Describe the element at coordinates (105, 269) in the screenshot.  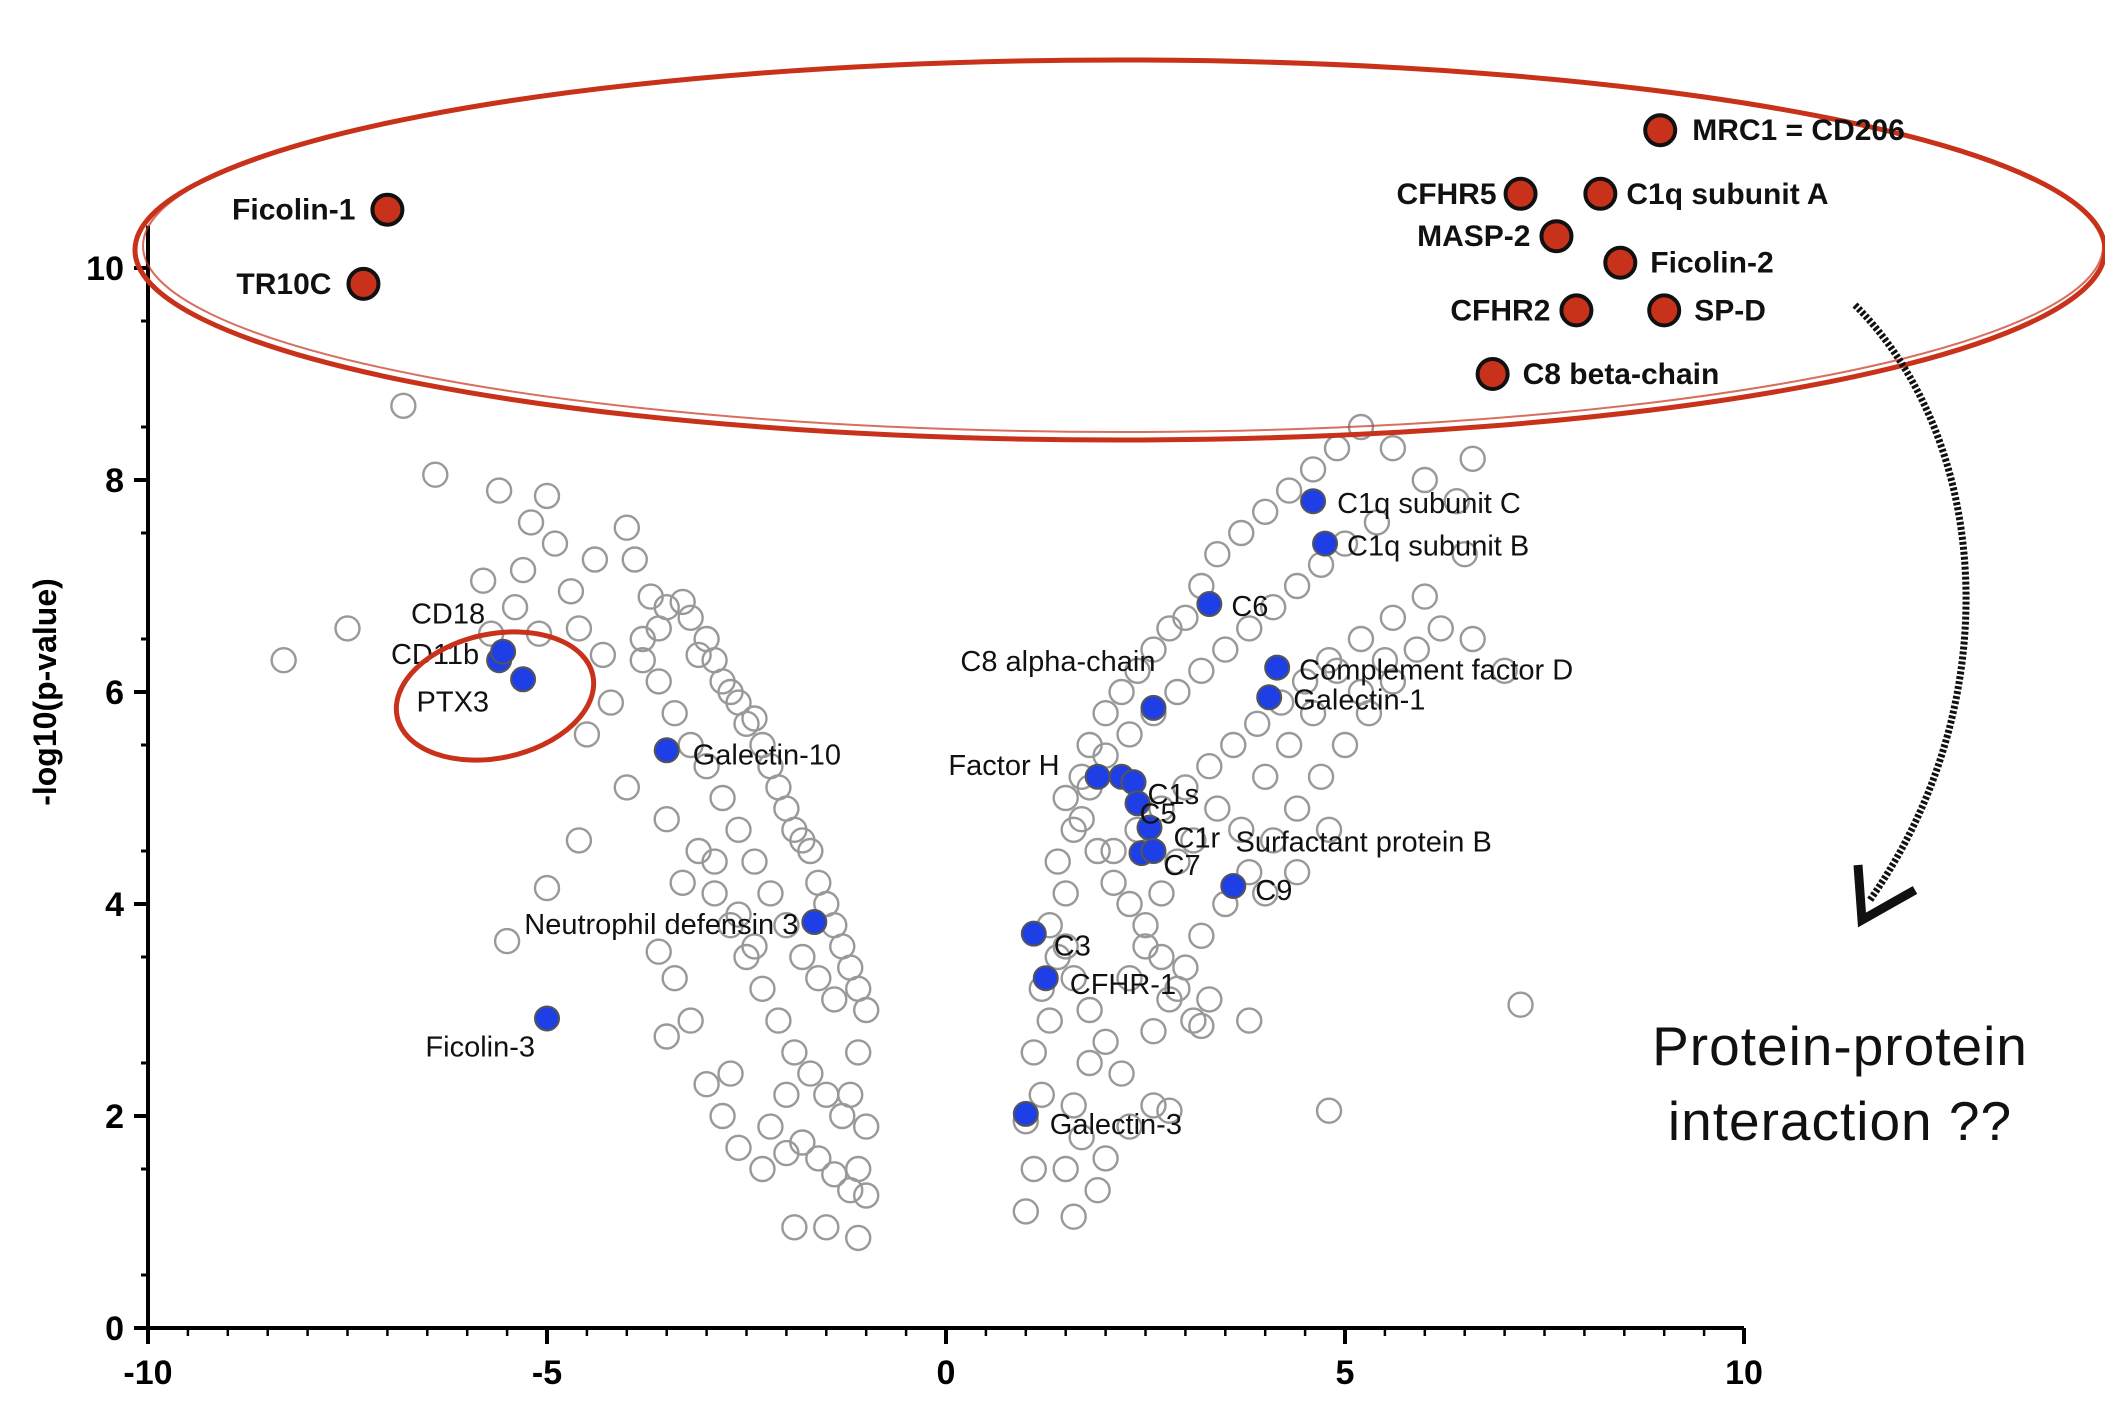
I see `y-tick-label: 10` at that location.